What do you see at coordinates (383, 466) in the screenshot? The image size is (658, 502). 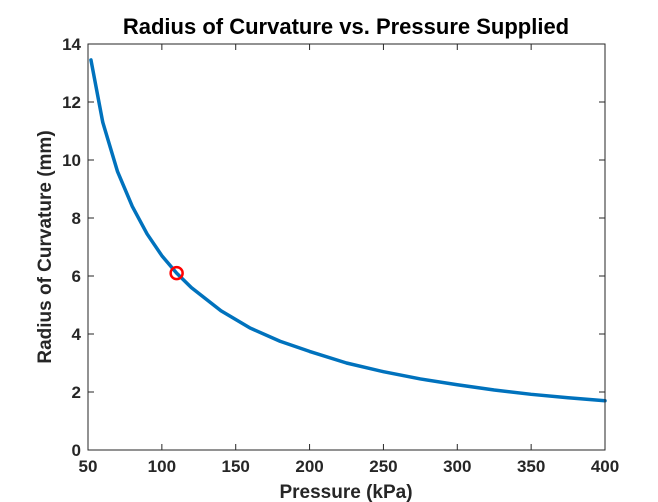 I see `x-tick-label: 250` at bounding box center [383, 466].